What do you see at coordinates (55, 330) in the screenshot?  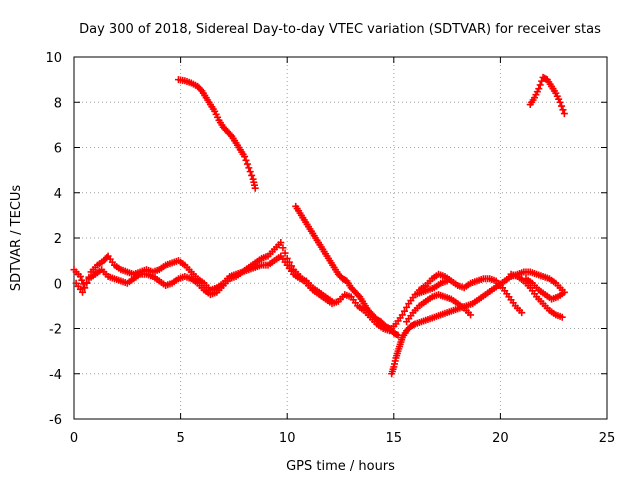 I see `y-tick-label: -2` at bounding box center [55, 330].